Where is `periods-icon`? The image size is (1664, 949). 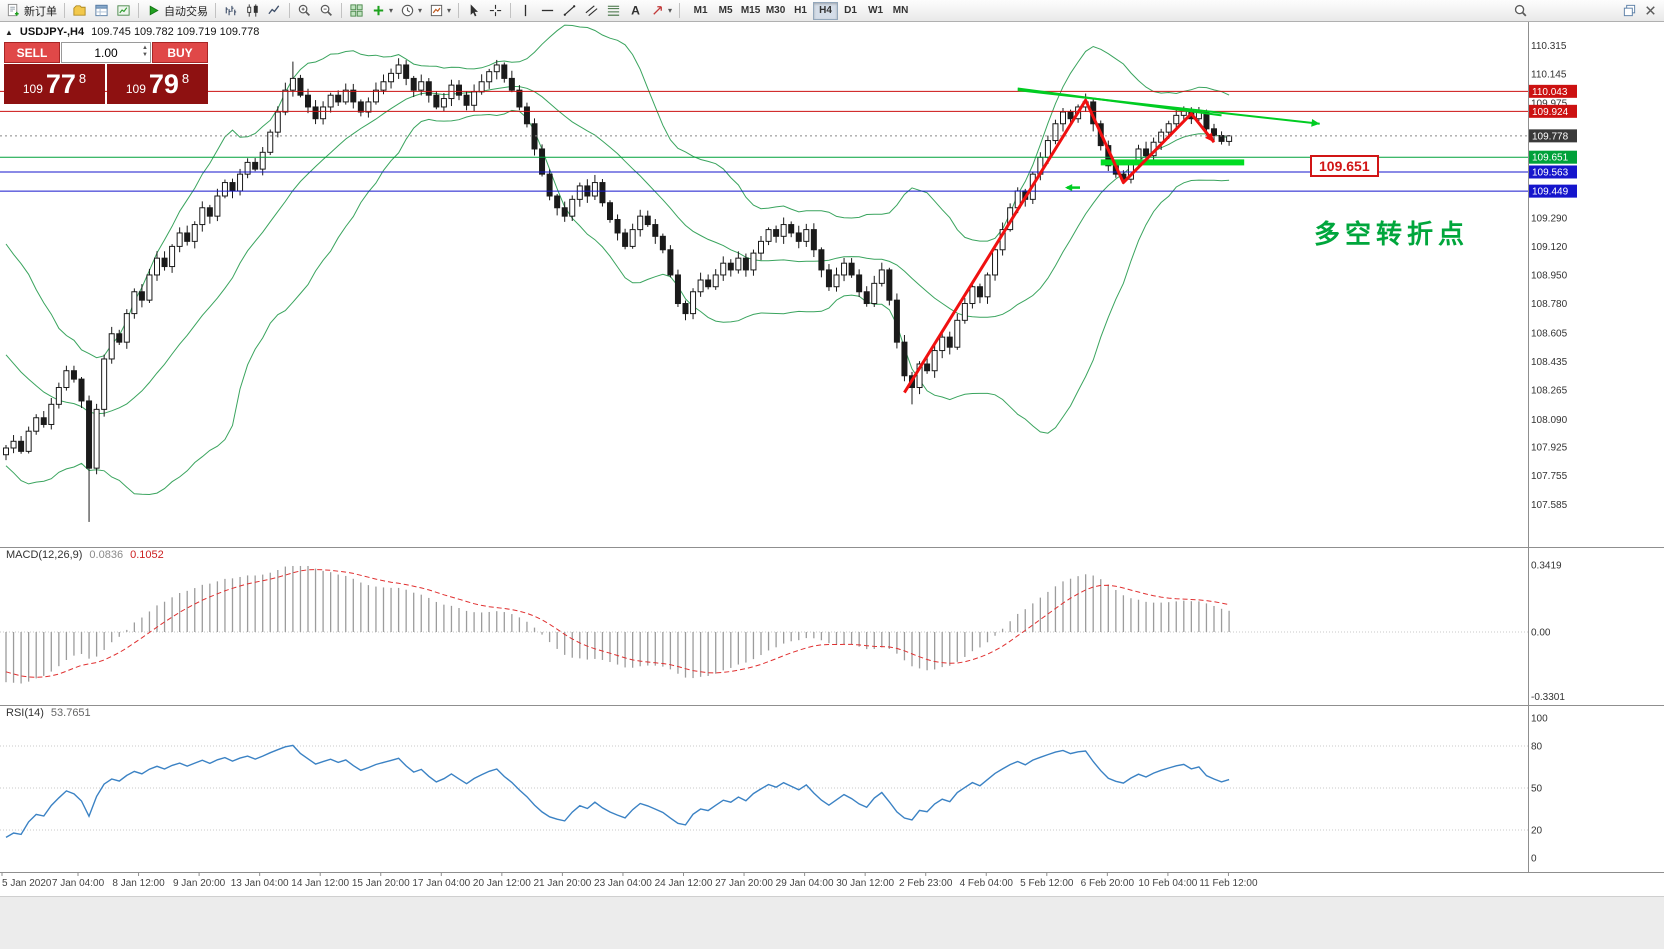 periods-icon is located at coordinates (407, 10).